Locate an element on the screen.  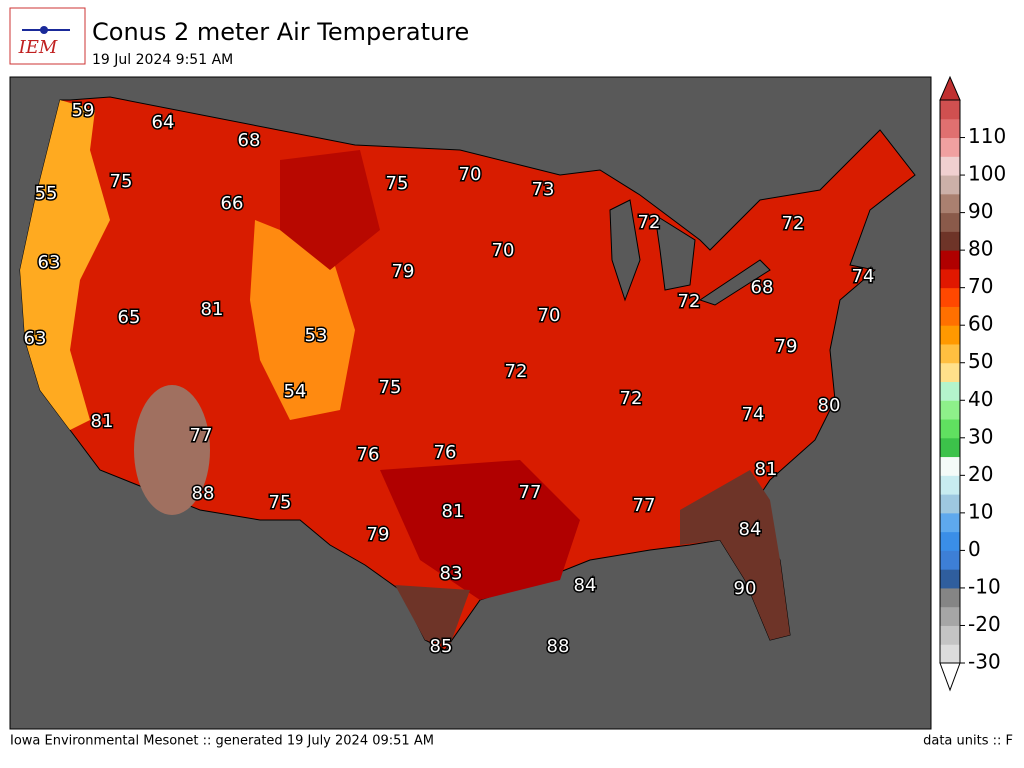
west-coast-warm is located at coordinates (65, 265).